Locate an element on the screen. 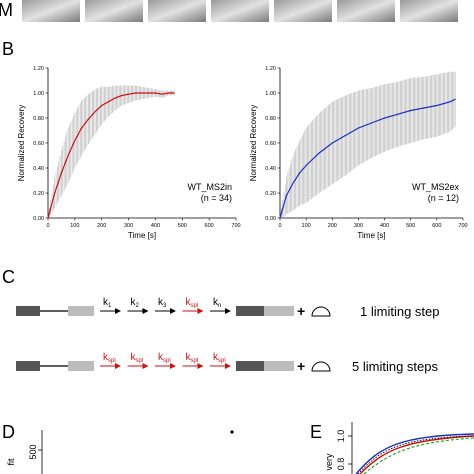 This screenshot has width=474, height=474. row2-label: 5 limiting steps is located at coordinates (395, 366).